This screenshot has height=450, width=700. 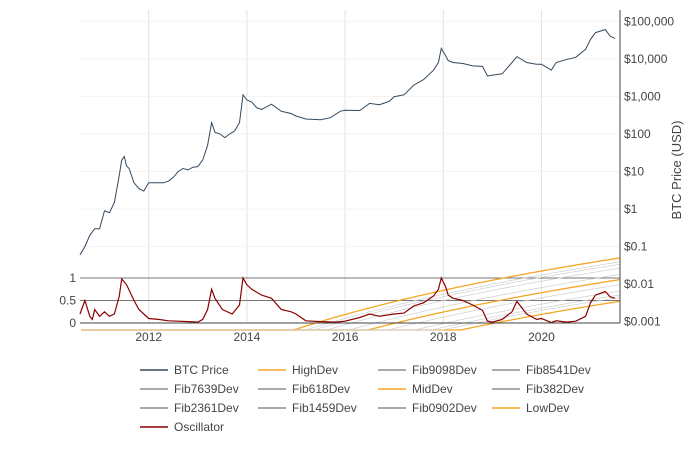 I want to click on legend-label: Fib2361Dev, so click(x=206, y=408).